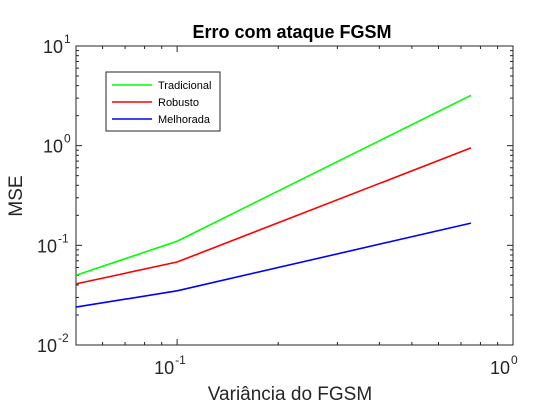 The image size is (560, 420). What do you see at coordinates (63, 338) in the screenshot?
I see `y-tick-label-exponent: -2` at bounding box center [63, 338].